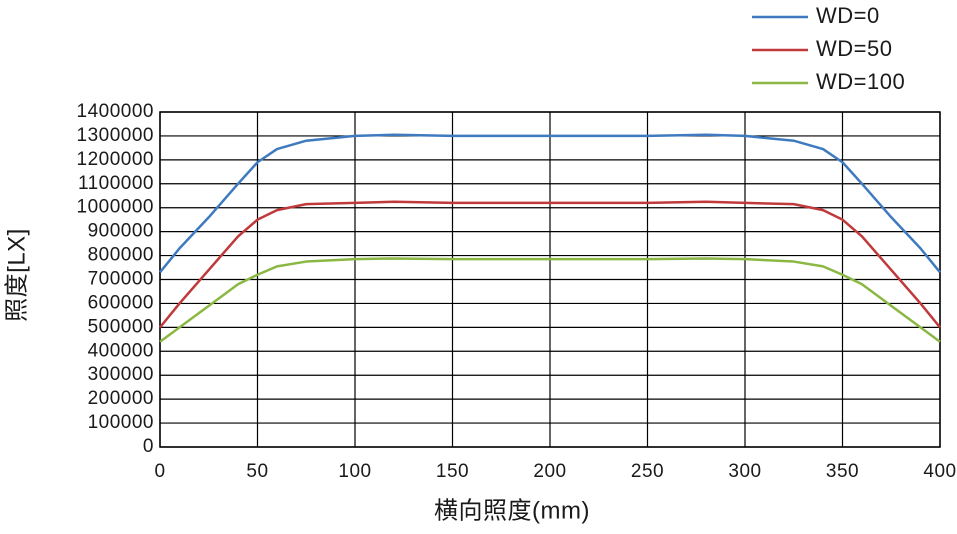  I want to click on y-axis-label: 照度[LX], so click(16, 275).